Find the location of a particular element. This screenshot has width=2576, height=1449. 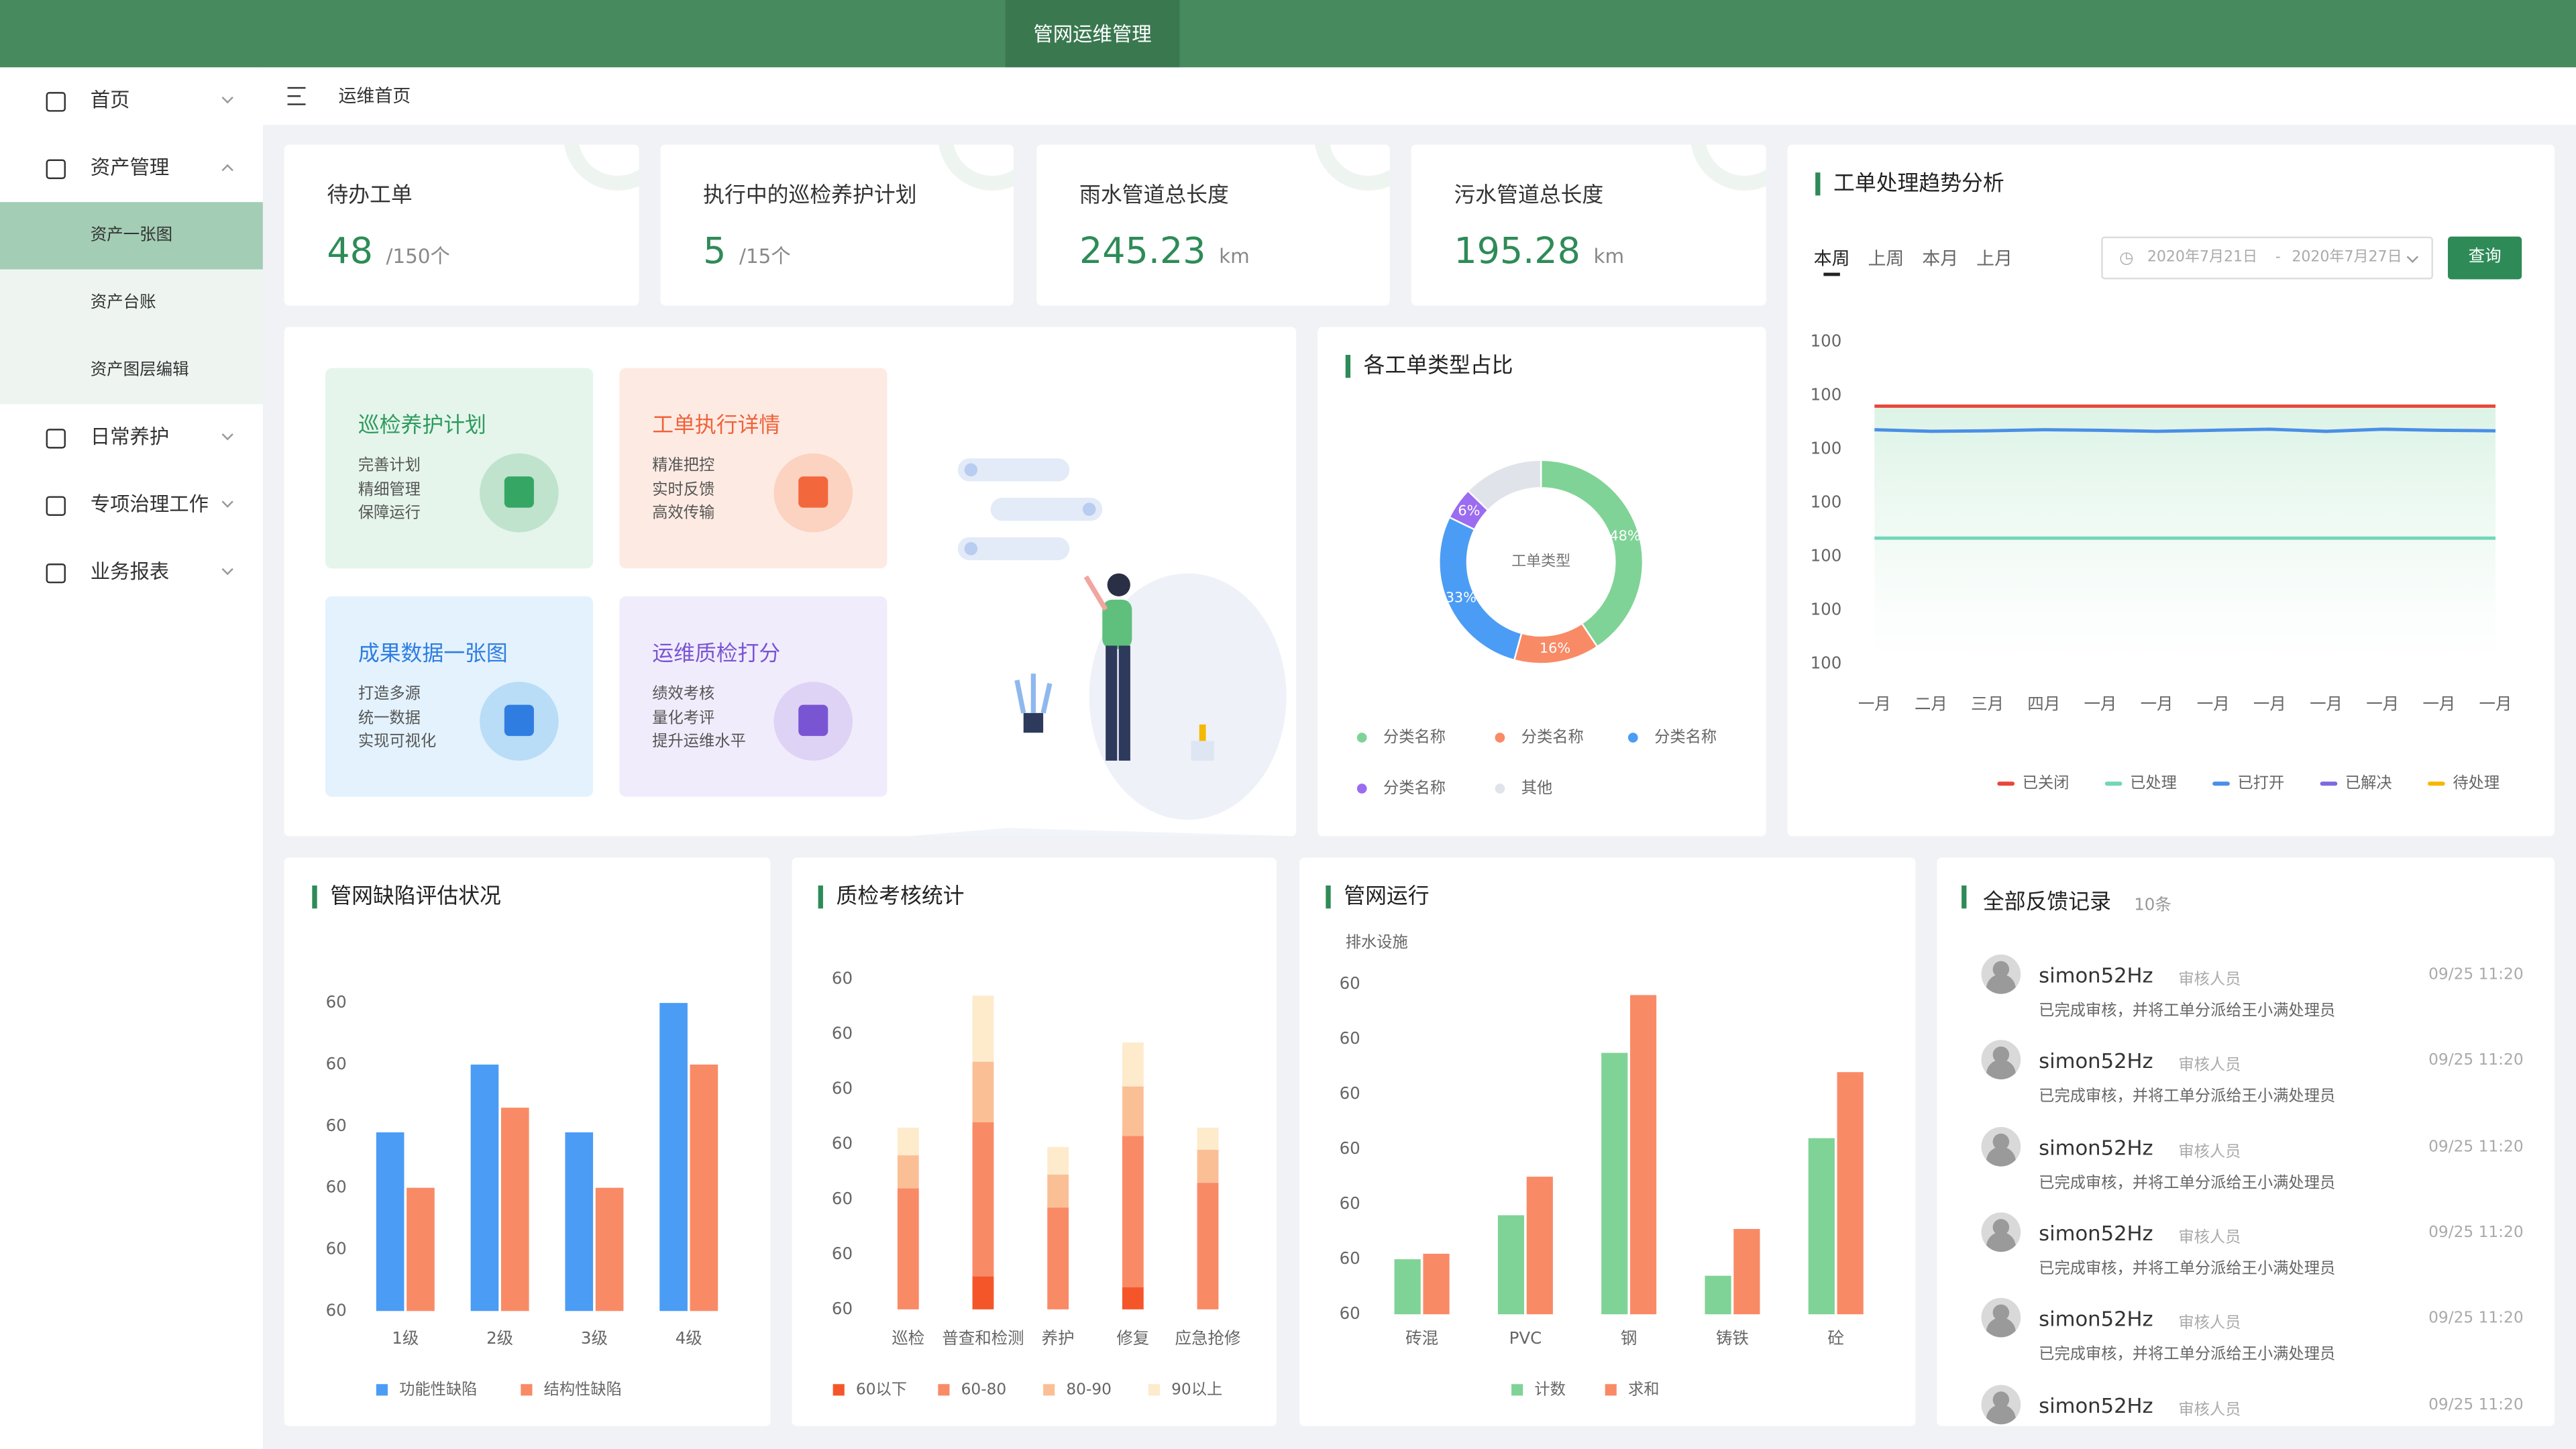

feature-card: 工单执行详情 精准把控 实时反馈 高效传输 is located at coordinates (753, 468).